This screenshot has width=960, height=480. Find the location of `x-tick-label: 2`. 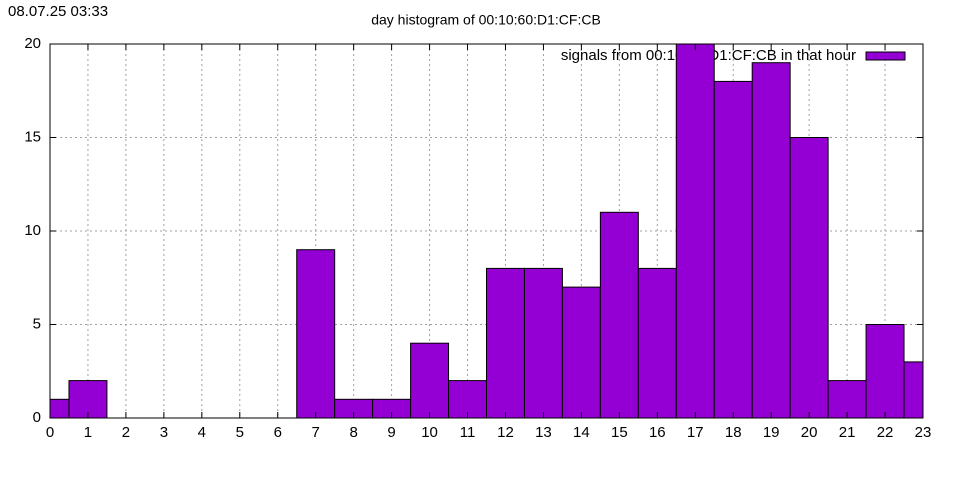

x-tick-label: 2 is located at coordinates (126, 432).